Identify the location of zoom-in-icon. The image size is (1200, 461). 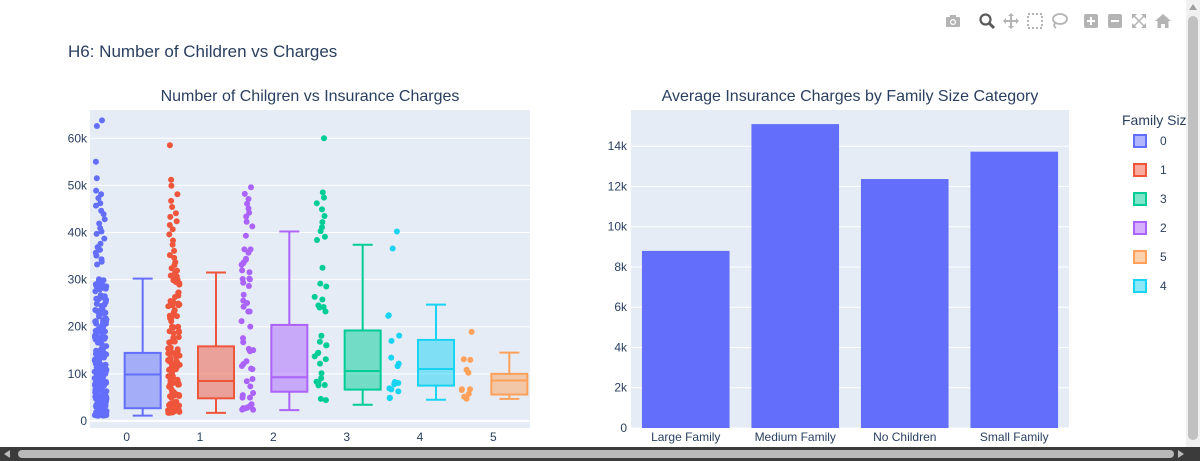
(1091, 21).